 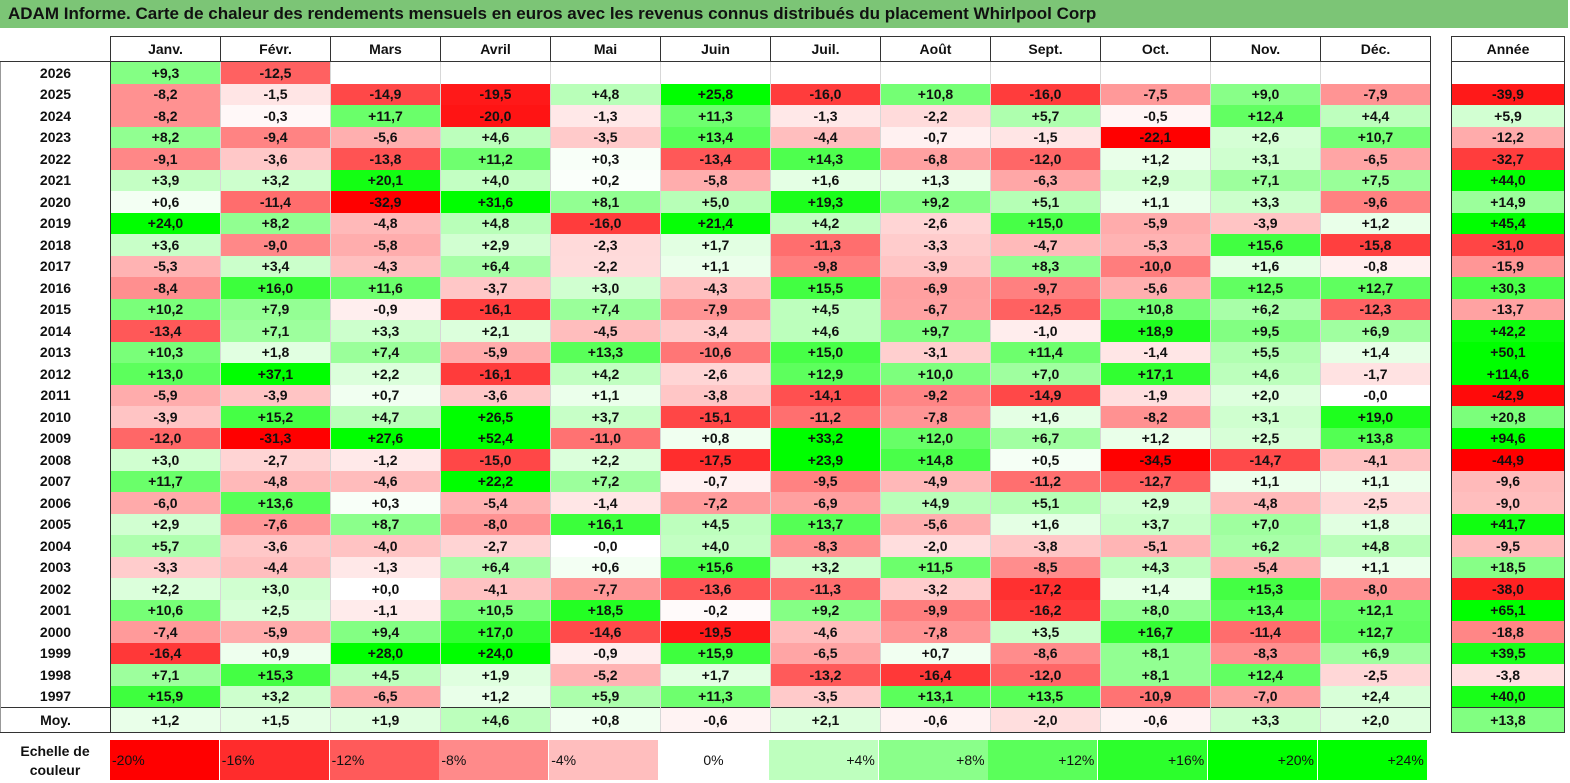 What do you see at coordinates (165, 331) in the screenshot?
I see `heatmap-cell: -13,4` at bounding box center [165, 331].